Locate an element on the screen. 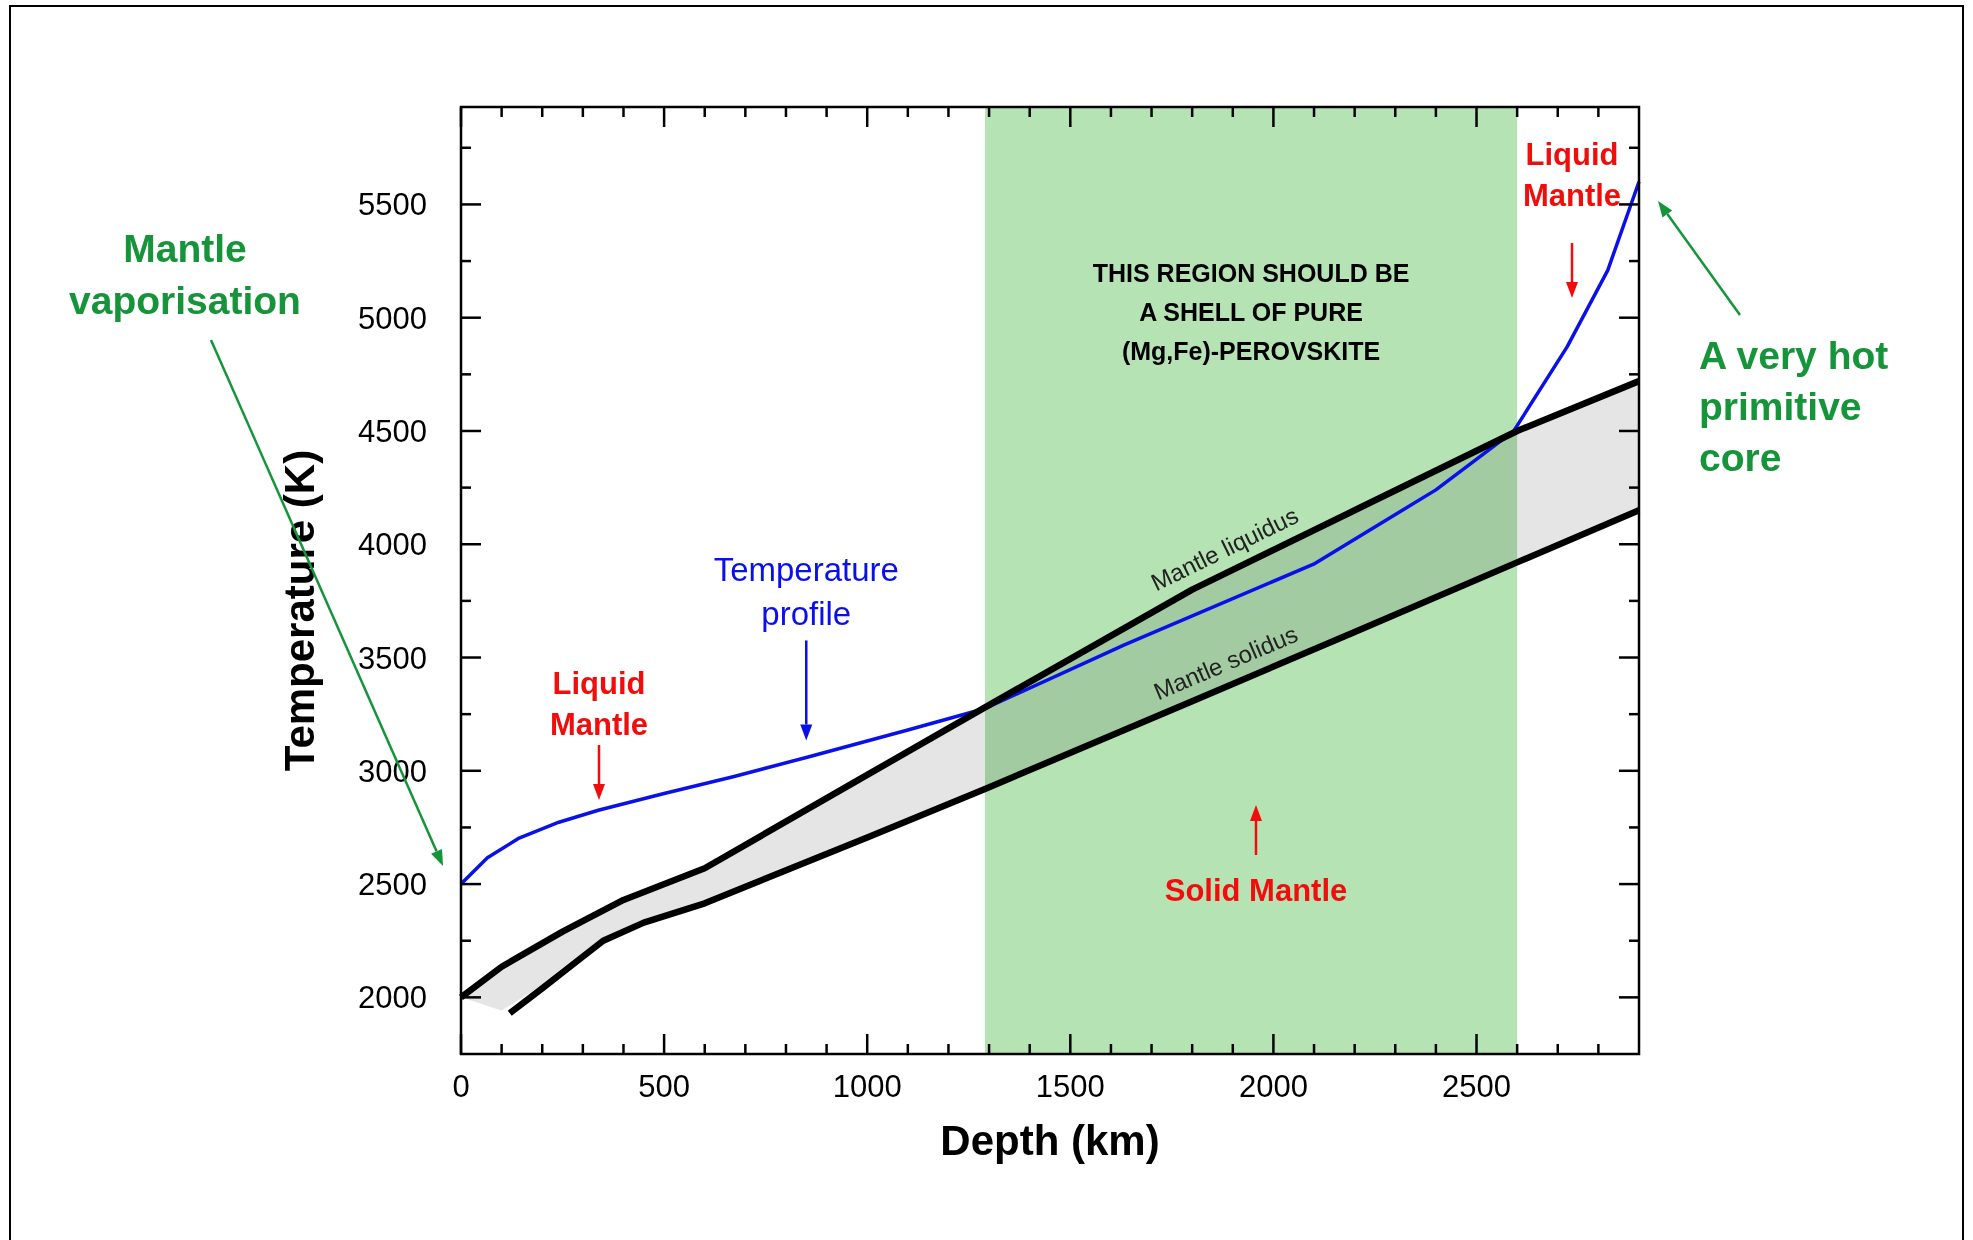 This screenshot has width=1973, height=1240. text: Mantle vaporisation is located at coordinates (185, 274).